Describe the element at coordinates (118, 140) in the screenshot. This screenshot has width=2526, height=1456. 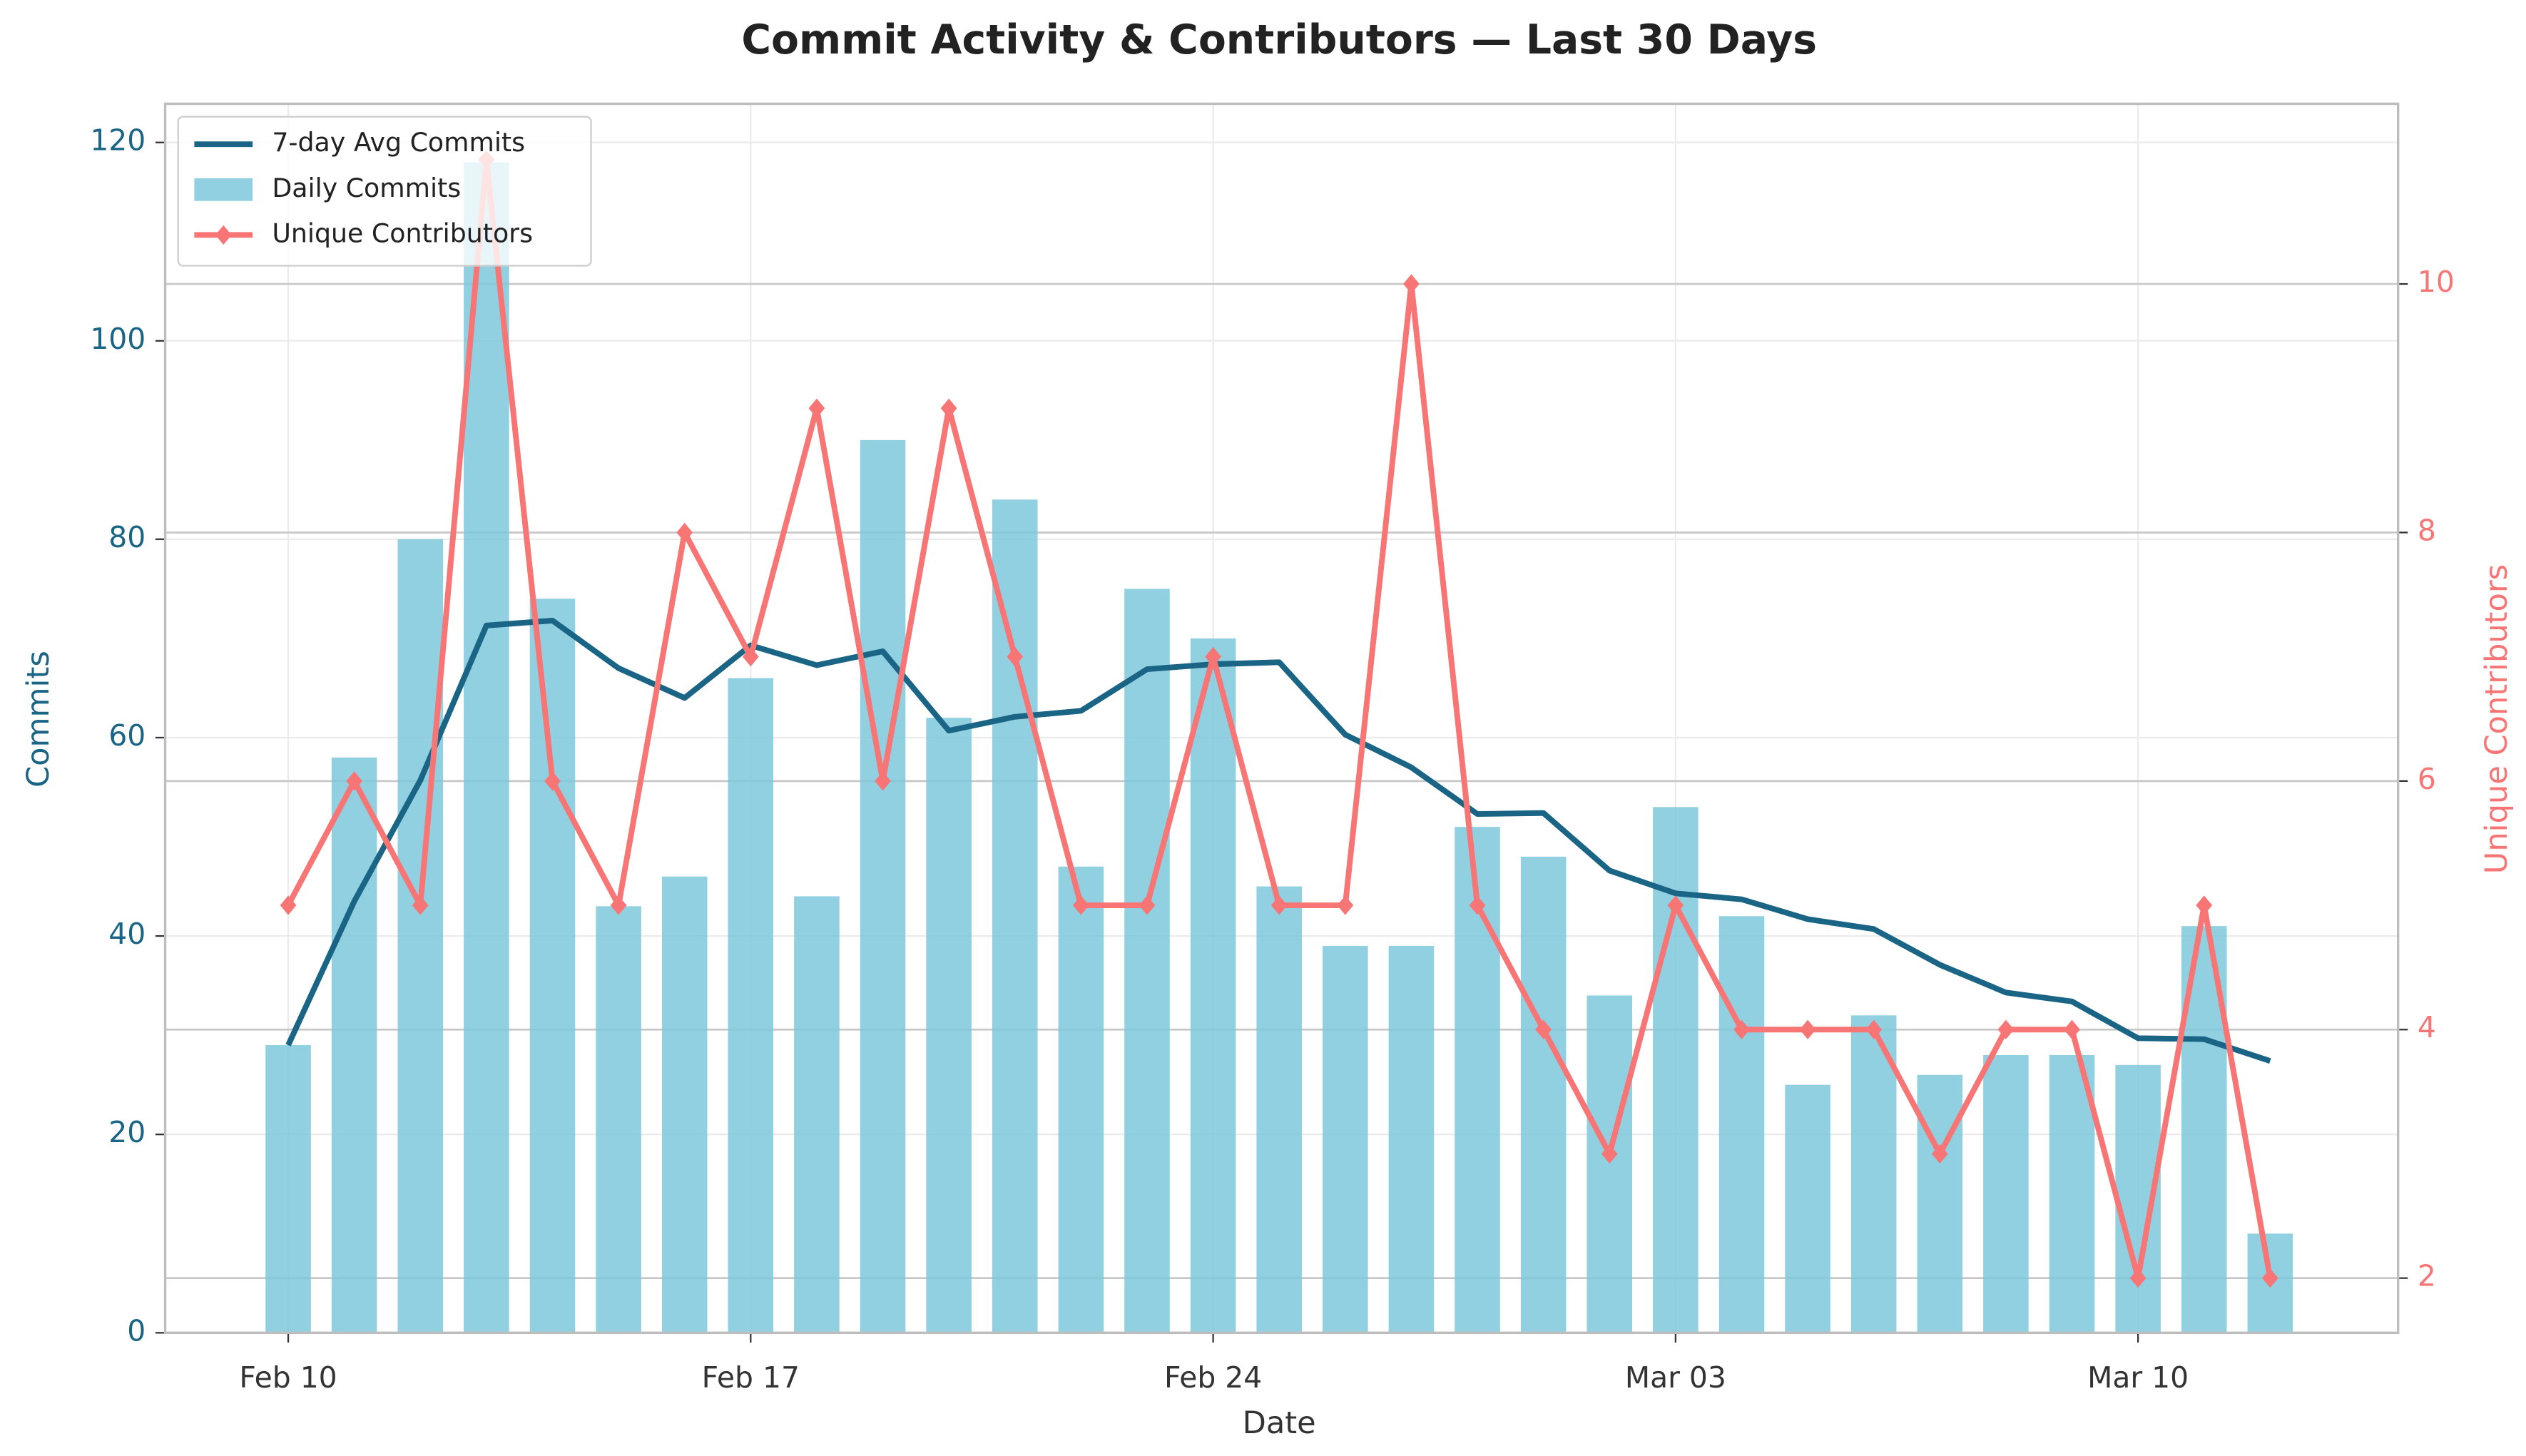
I see `y-tick-label: 120` at that location.